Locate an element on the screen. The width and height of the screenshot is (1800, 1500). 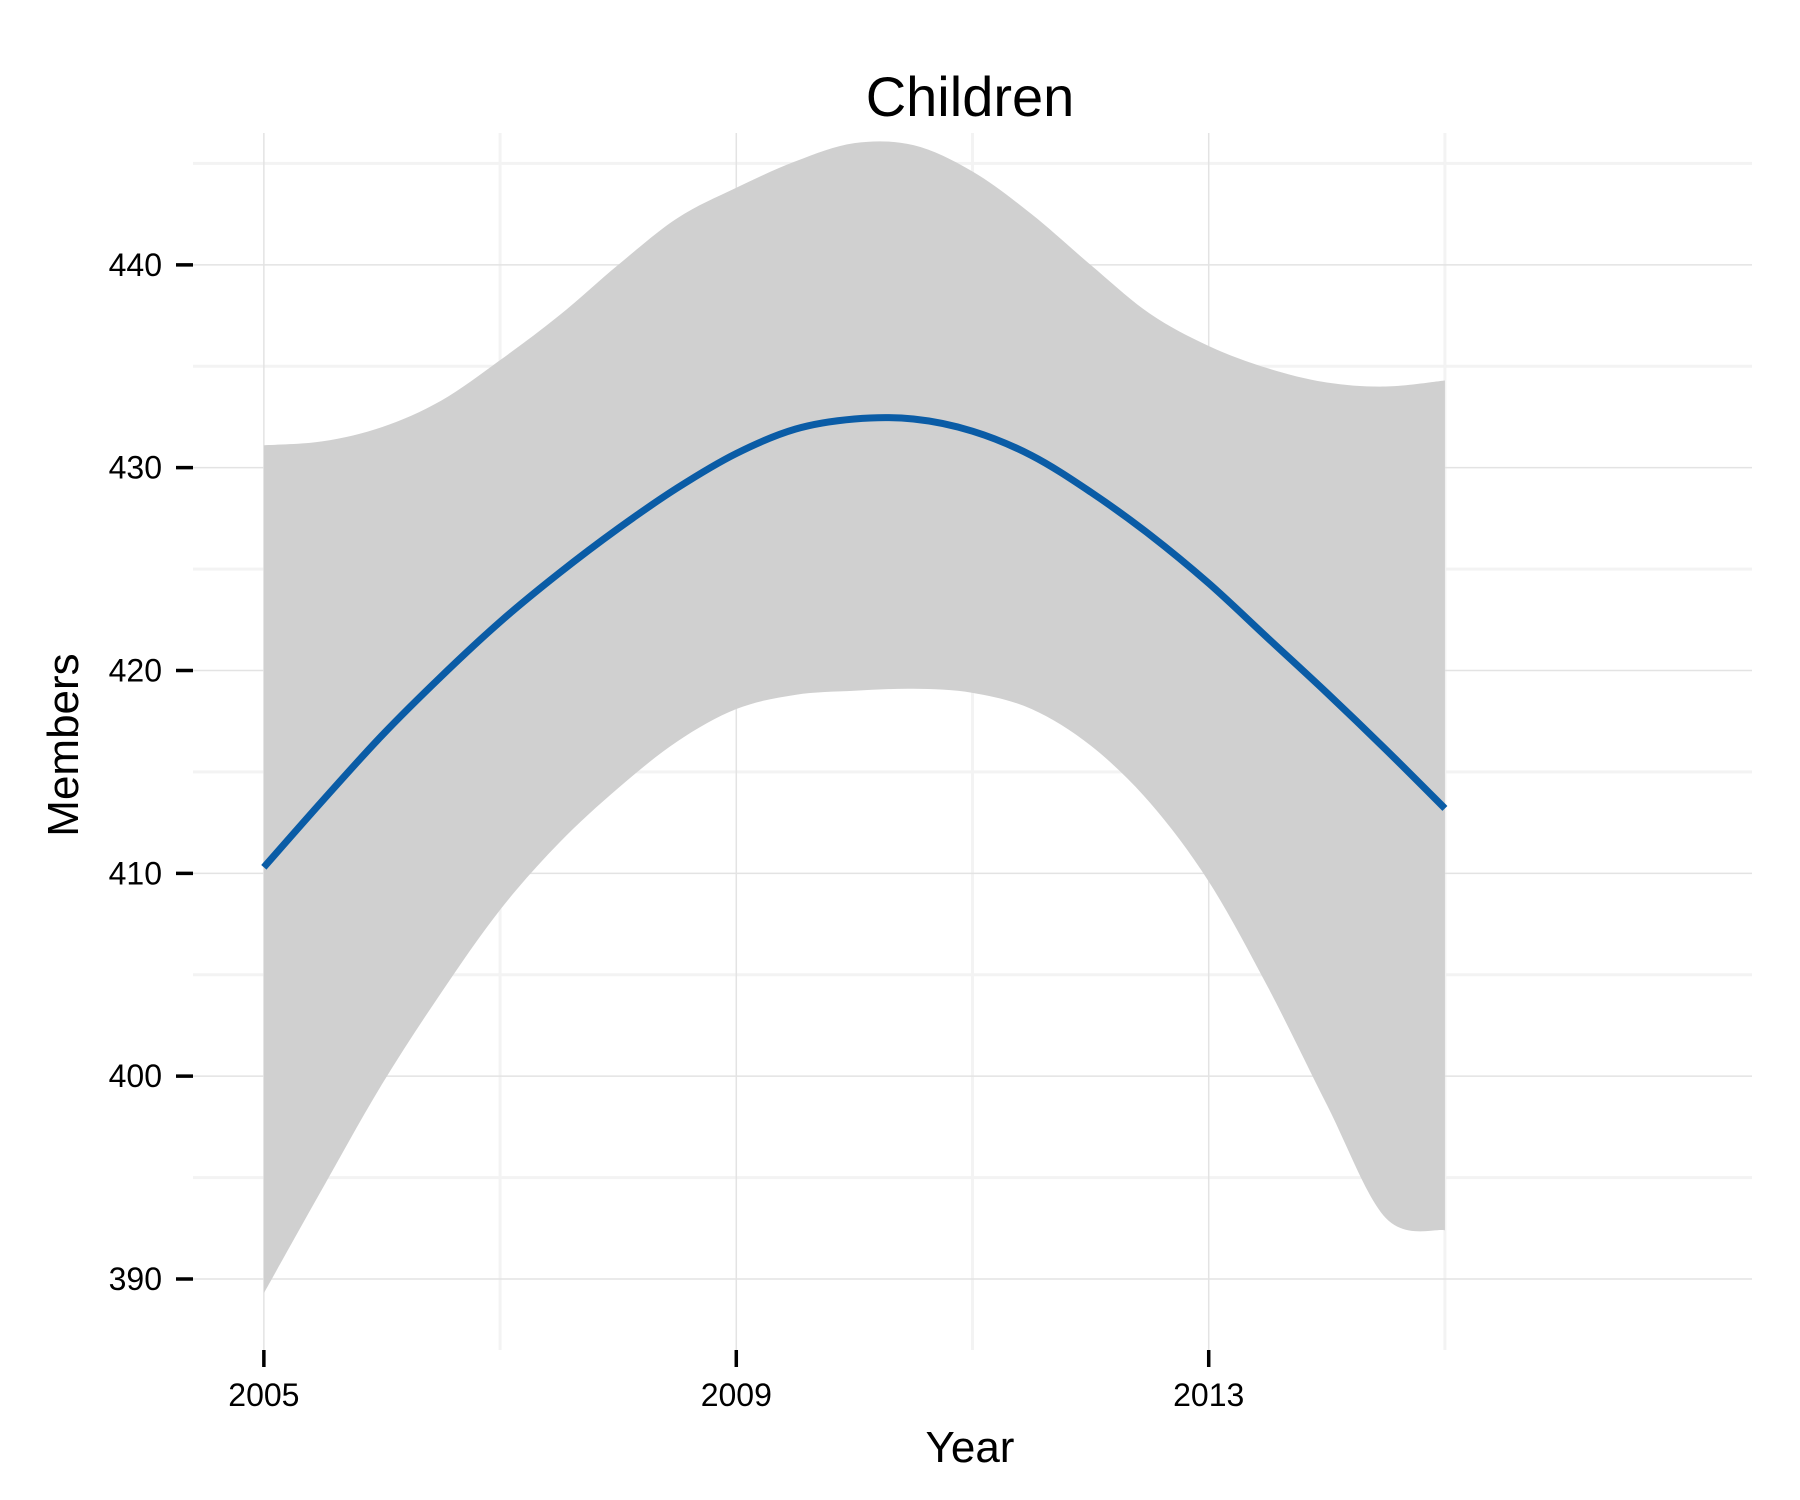
chart-title: Children is located at coordinates (970, 96).